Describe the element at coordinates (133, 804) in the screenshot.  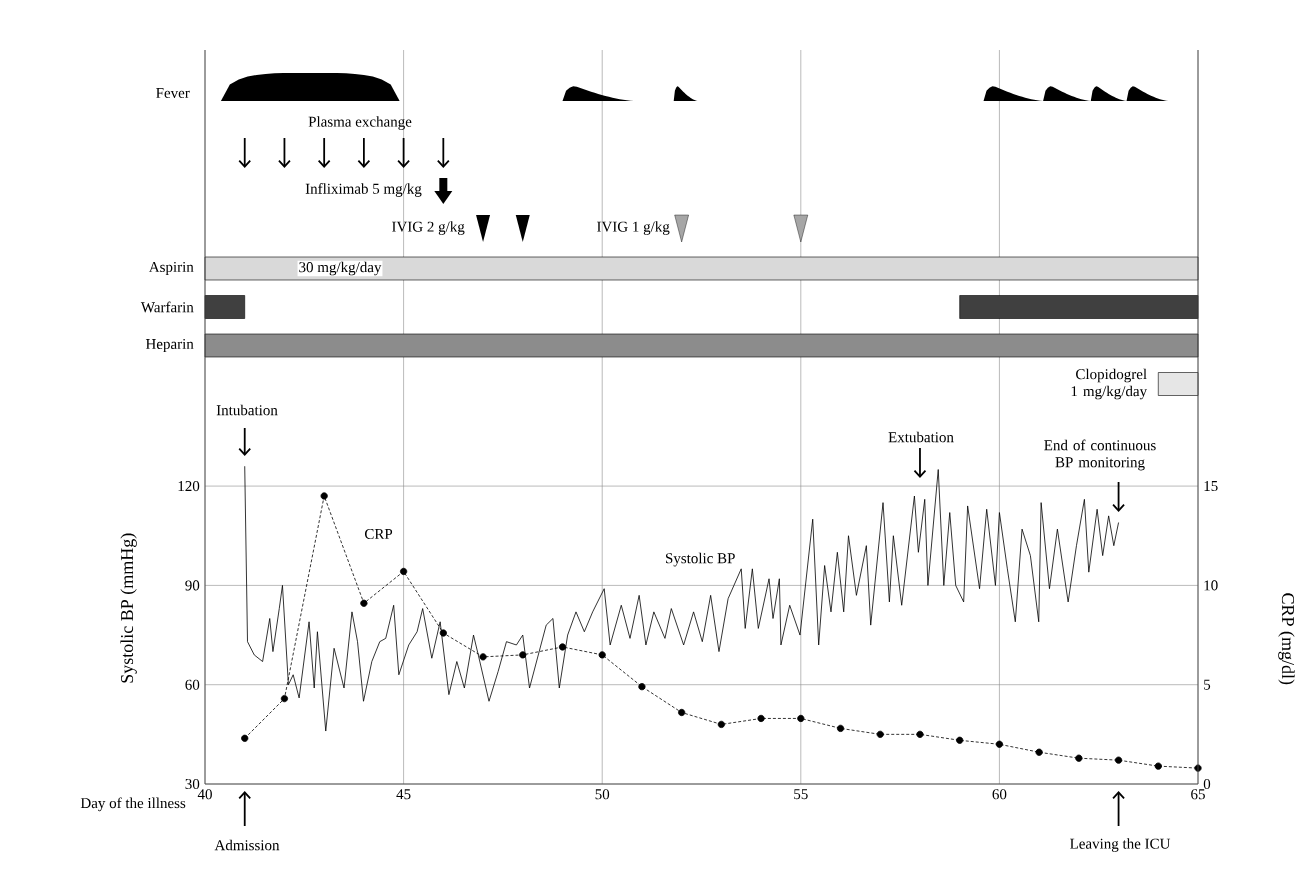
I see `x-axis-title: Day of the illness` at that location.